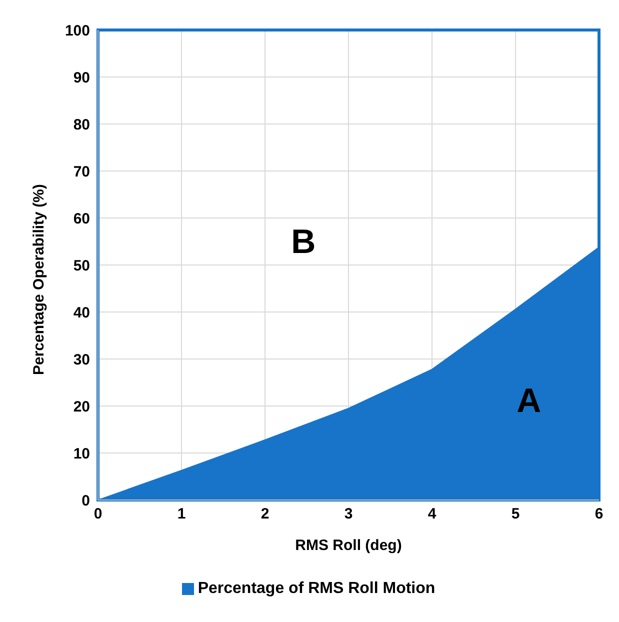 The height and width of the screenshot is (622, 619). I want to click on y-tick-label: 20, so click(81, 407).